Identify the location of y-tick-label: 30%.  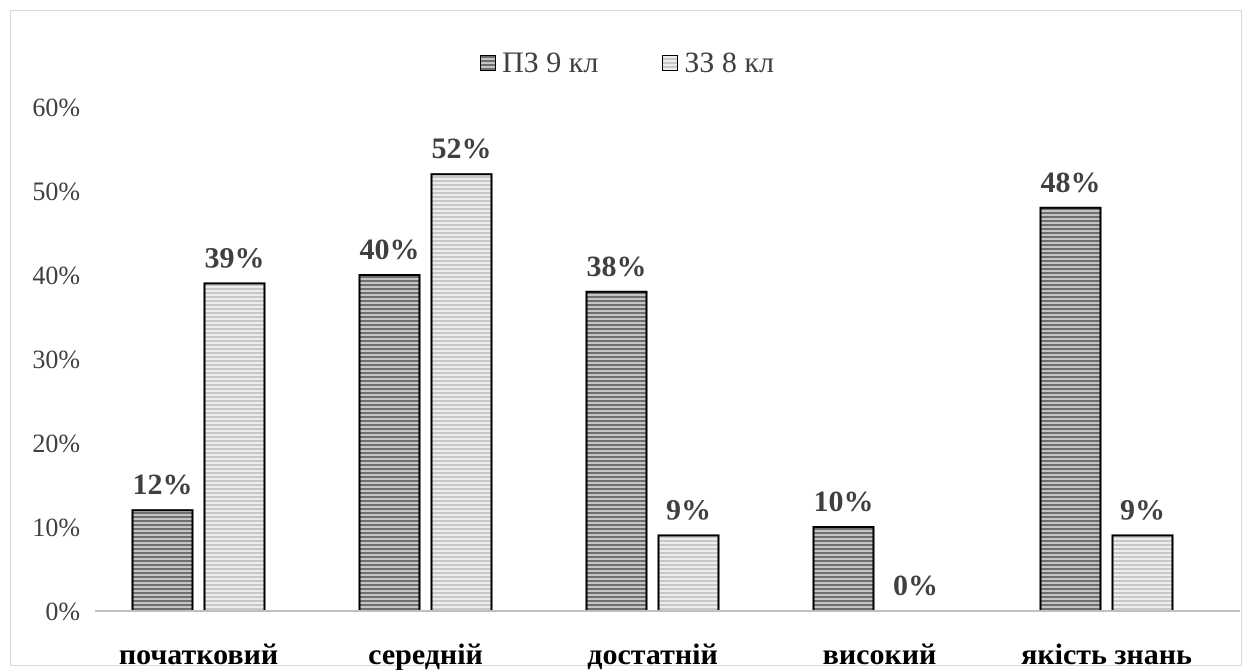
(56, 359).